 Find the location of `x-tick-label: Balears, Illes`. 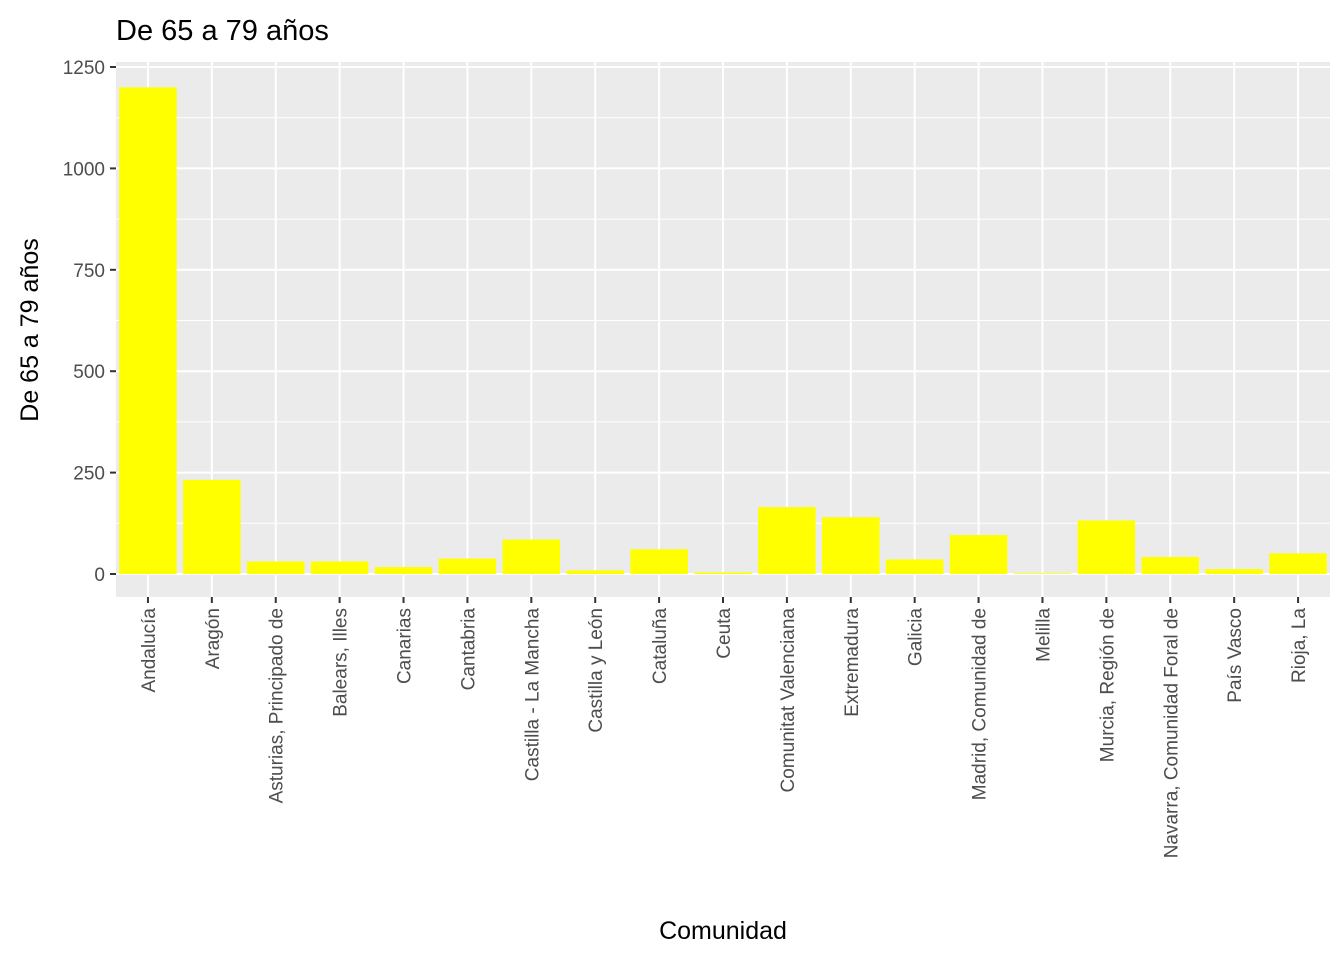

x-tick-label: Balears, Illes is located at coordinates (341, 662).